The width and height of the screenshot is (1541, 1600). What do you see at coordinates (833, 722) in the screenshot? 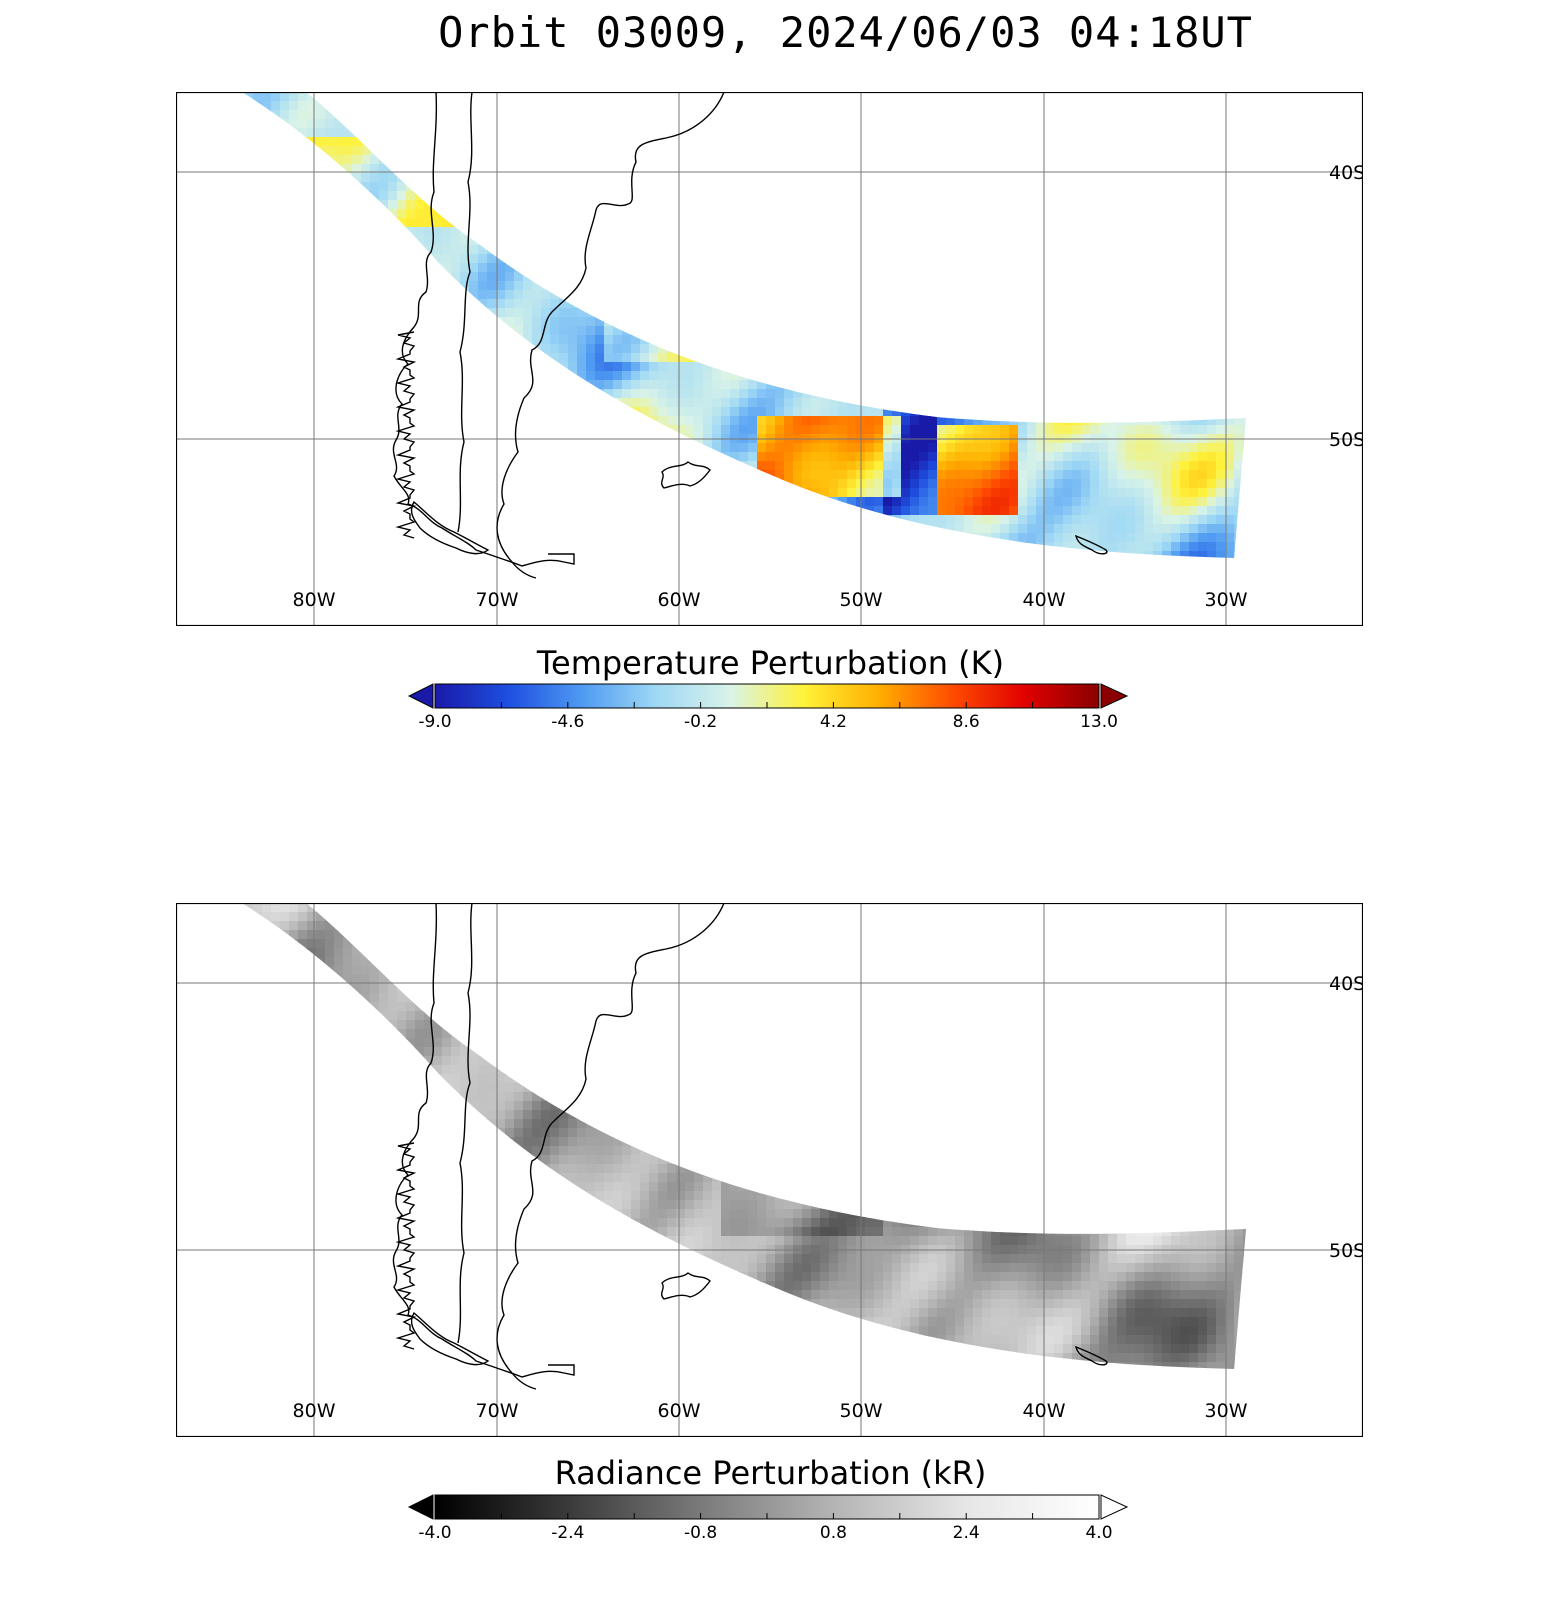
I see `colorbar-tick-label: 4.2` at bounding box center [833, 722].